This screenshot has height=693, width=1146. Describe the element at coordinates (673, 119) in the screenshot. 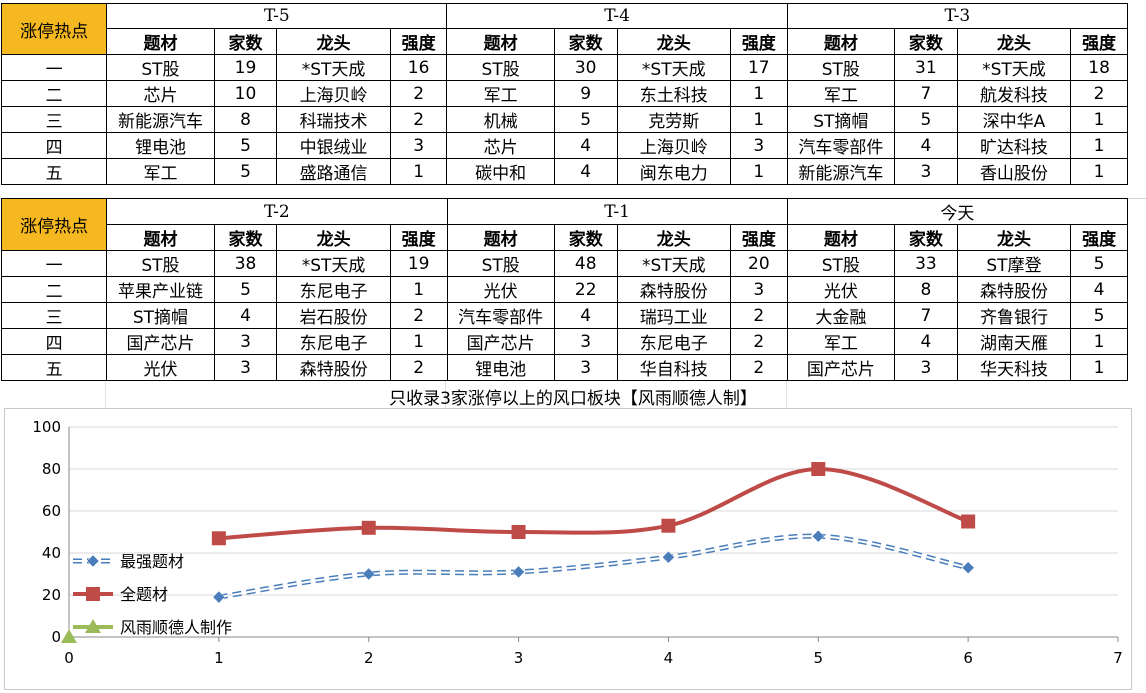

I see `leader-cell: 克劳斯` at that location.